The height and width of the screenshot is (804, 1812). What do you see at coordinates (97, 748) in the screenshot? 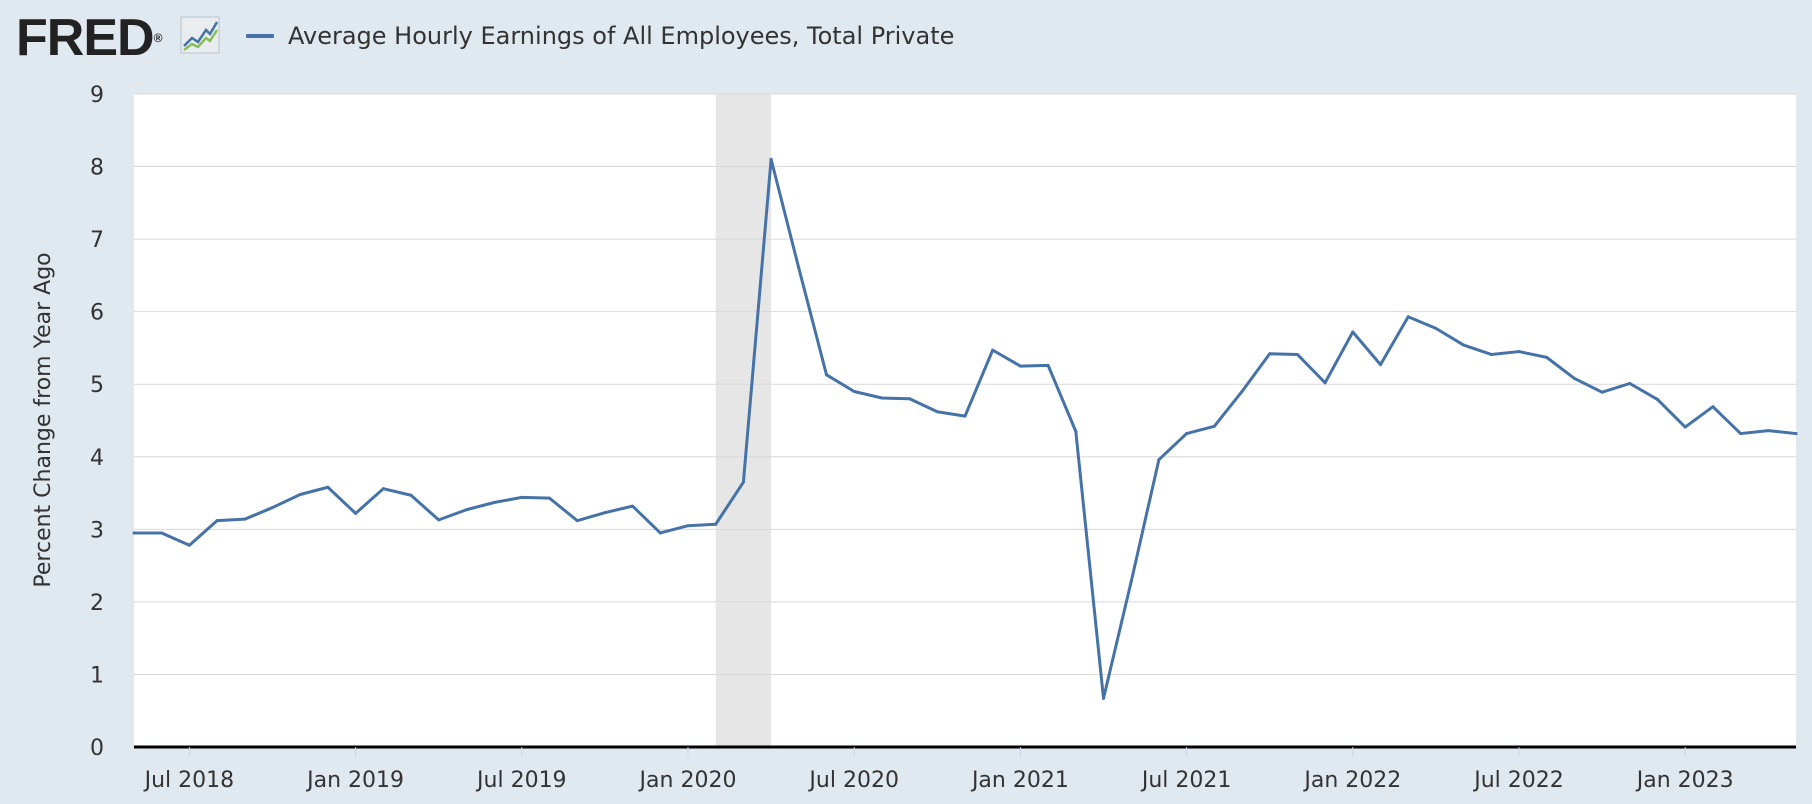
I see `y-tick-label: 0` at bounding box center [97, 748].